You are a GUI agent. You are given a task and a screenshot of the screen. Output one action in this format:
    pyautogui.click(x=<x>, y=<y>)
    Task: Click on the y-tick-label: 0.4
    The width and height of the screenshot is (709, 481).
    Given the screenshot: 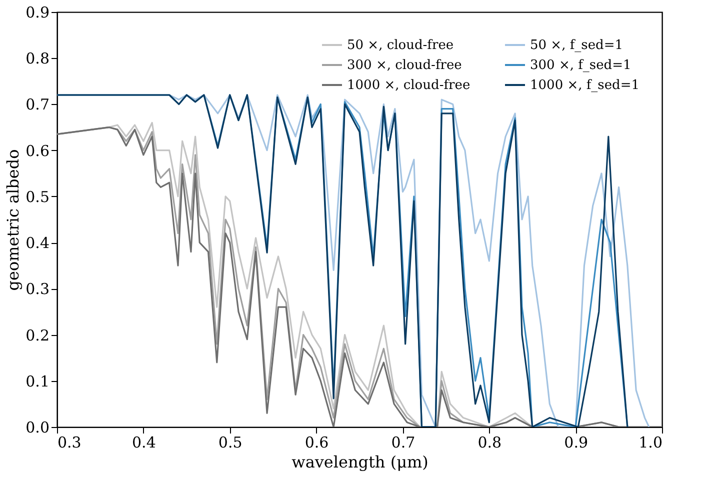 What is the action you would take?
    pyautogui.click(x=38, y=243)
    